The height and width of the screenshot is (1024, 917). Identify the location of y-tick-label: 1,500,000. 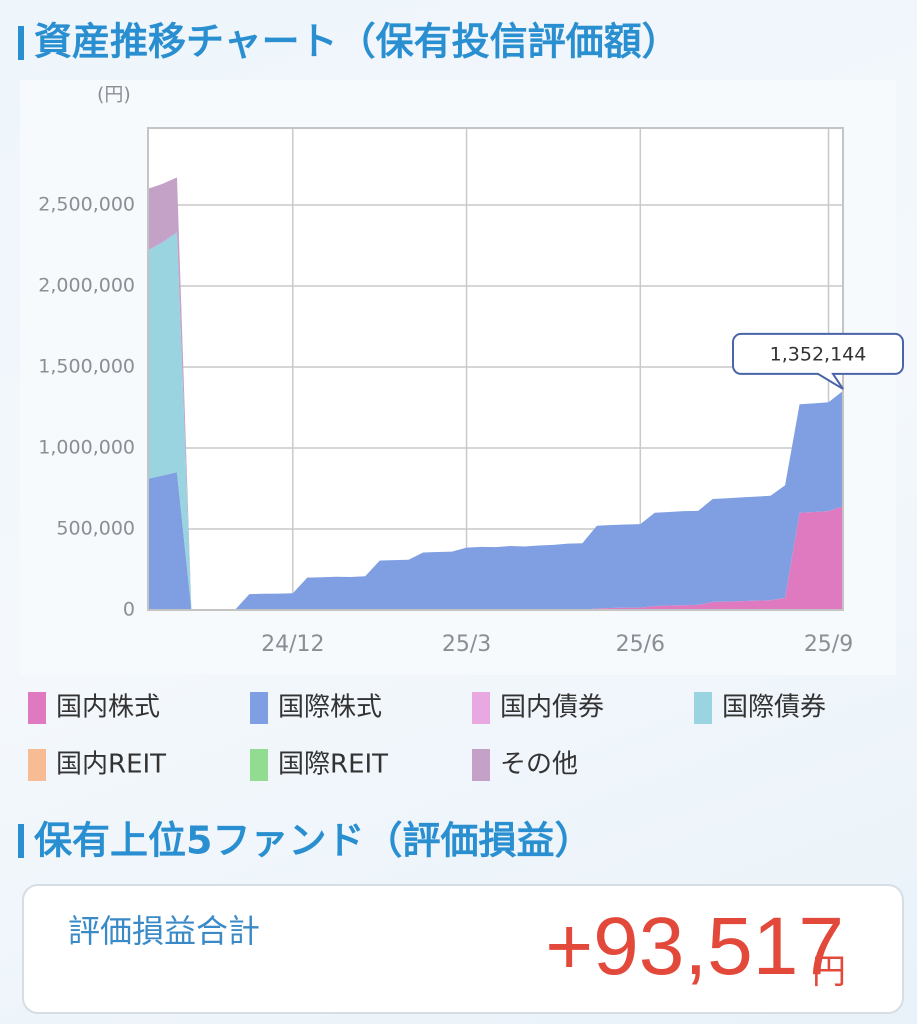
(86, 366).